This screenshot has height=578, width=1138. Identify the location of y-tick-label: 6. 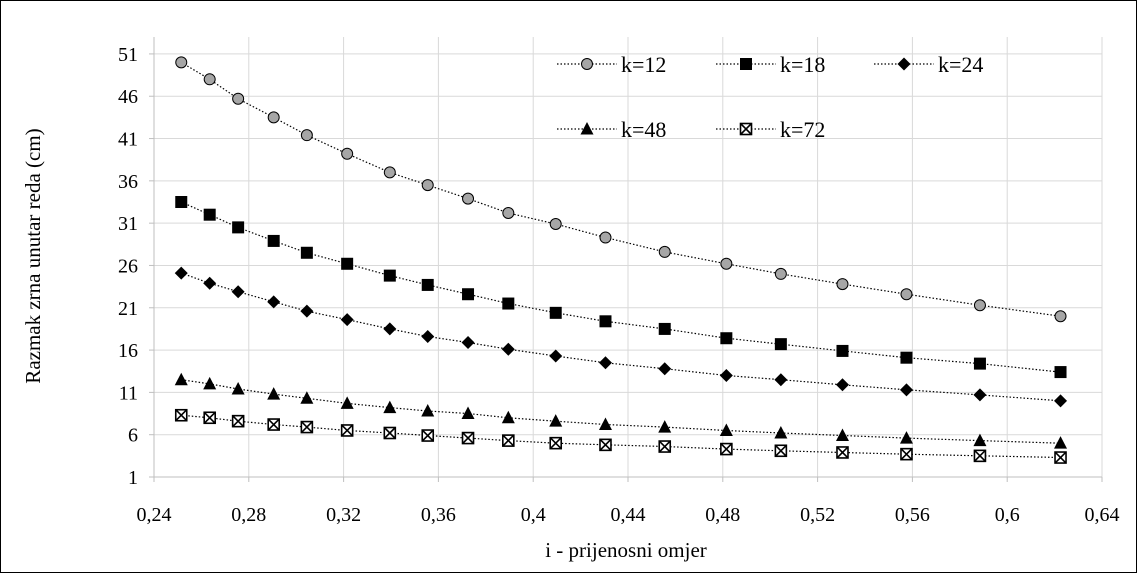
(133, 436).